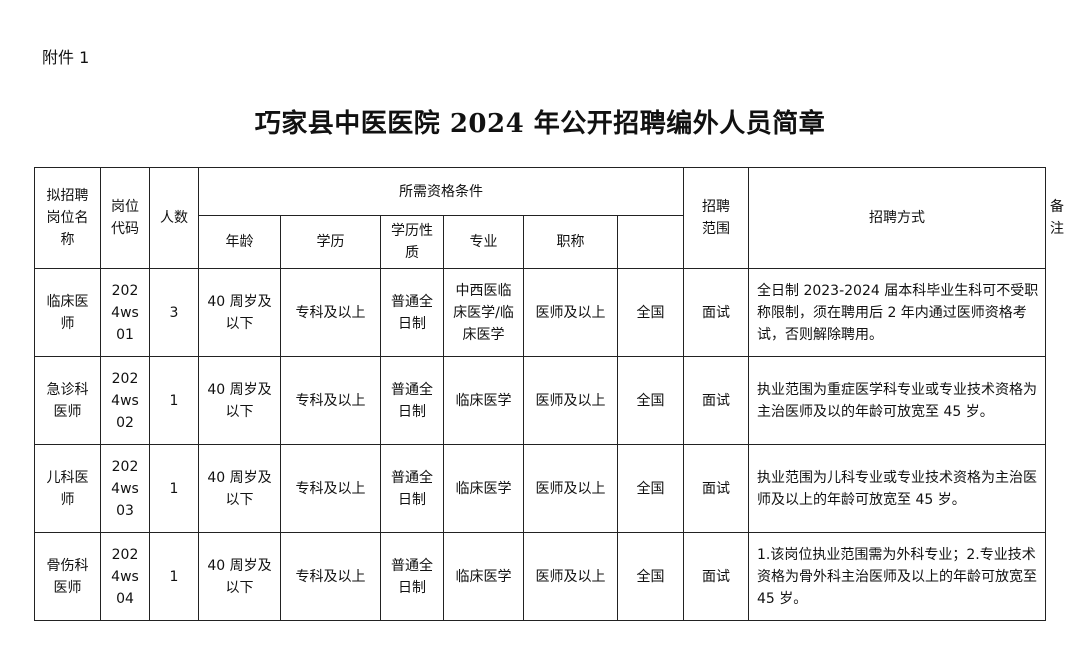 The image size is (1080, 653). Describe the element at coordinates (67, 488) in the screenshot. I see `cell-position: 儿科医师` at that location.